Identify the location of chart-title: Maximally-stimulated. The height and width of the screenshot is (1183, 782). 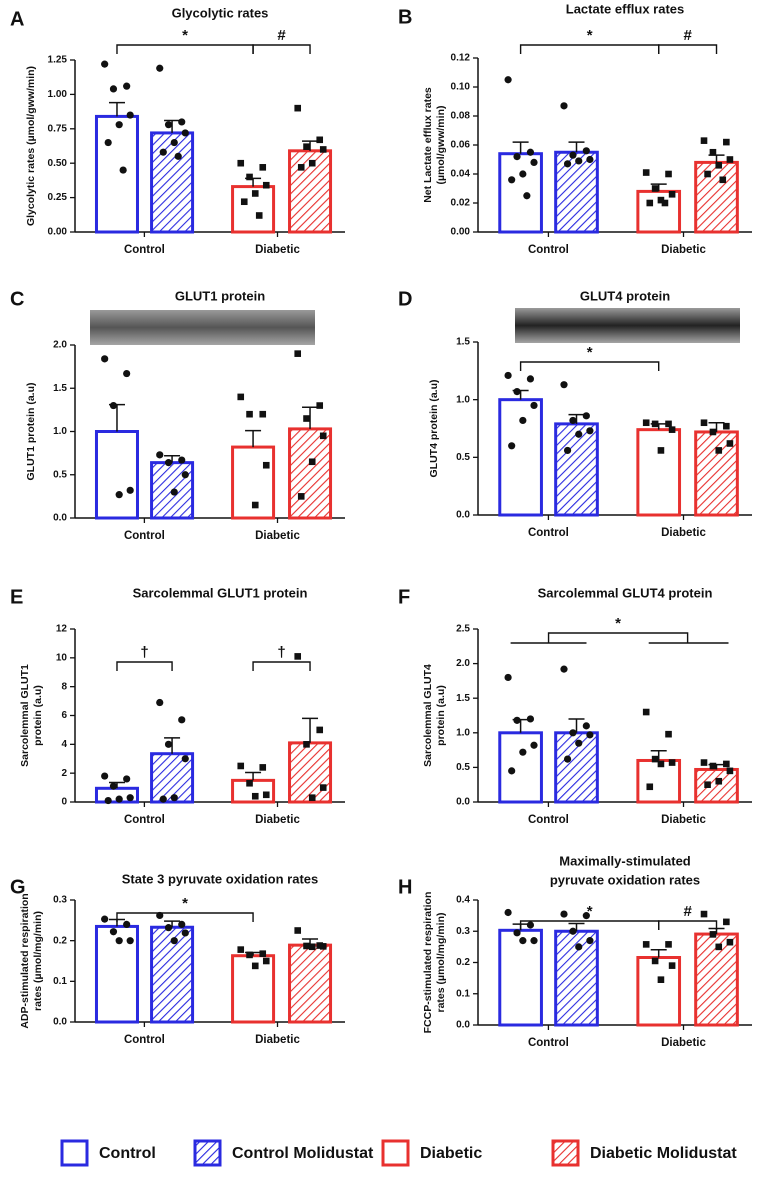
(625, 860).